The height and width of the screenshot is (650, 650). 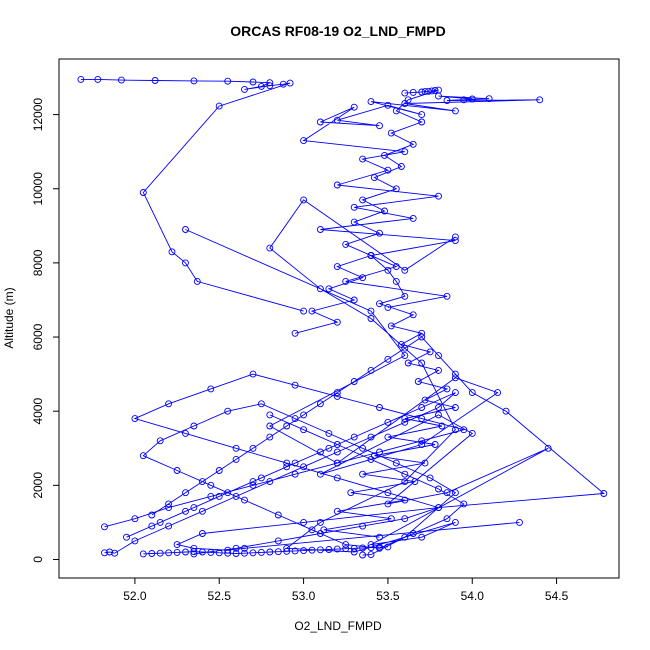 What do you see at coordinates (338, 31) in the screenshot?
I see `chart-title: ORCAS RF08-19 O2_LND_FMPD` at bounding box center [338, 31].